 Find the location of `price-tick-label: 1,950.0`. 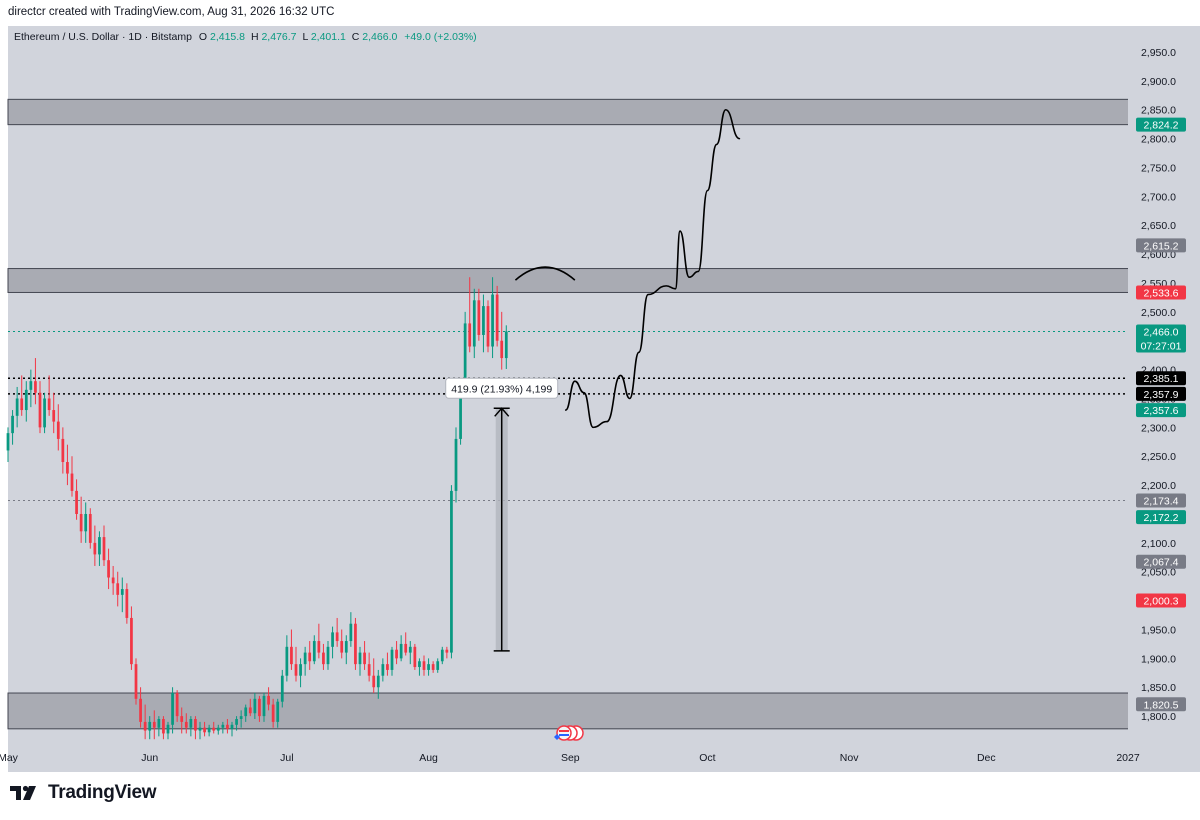

price-tick-label: 1,950.0 is located at coordinates (1158, 630).